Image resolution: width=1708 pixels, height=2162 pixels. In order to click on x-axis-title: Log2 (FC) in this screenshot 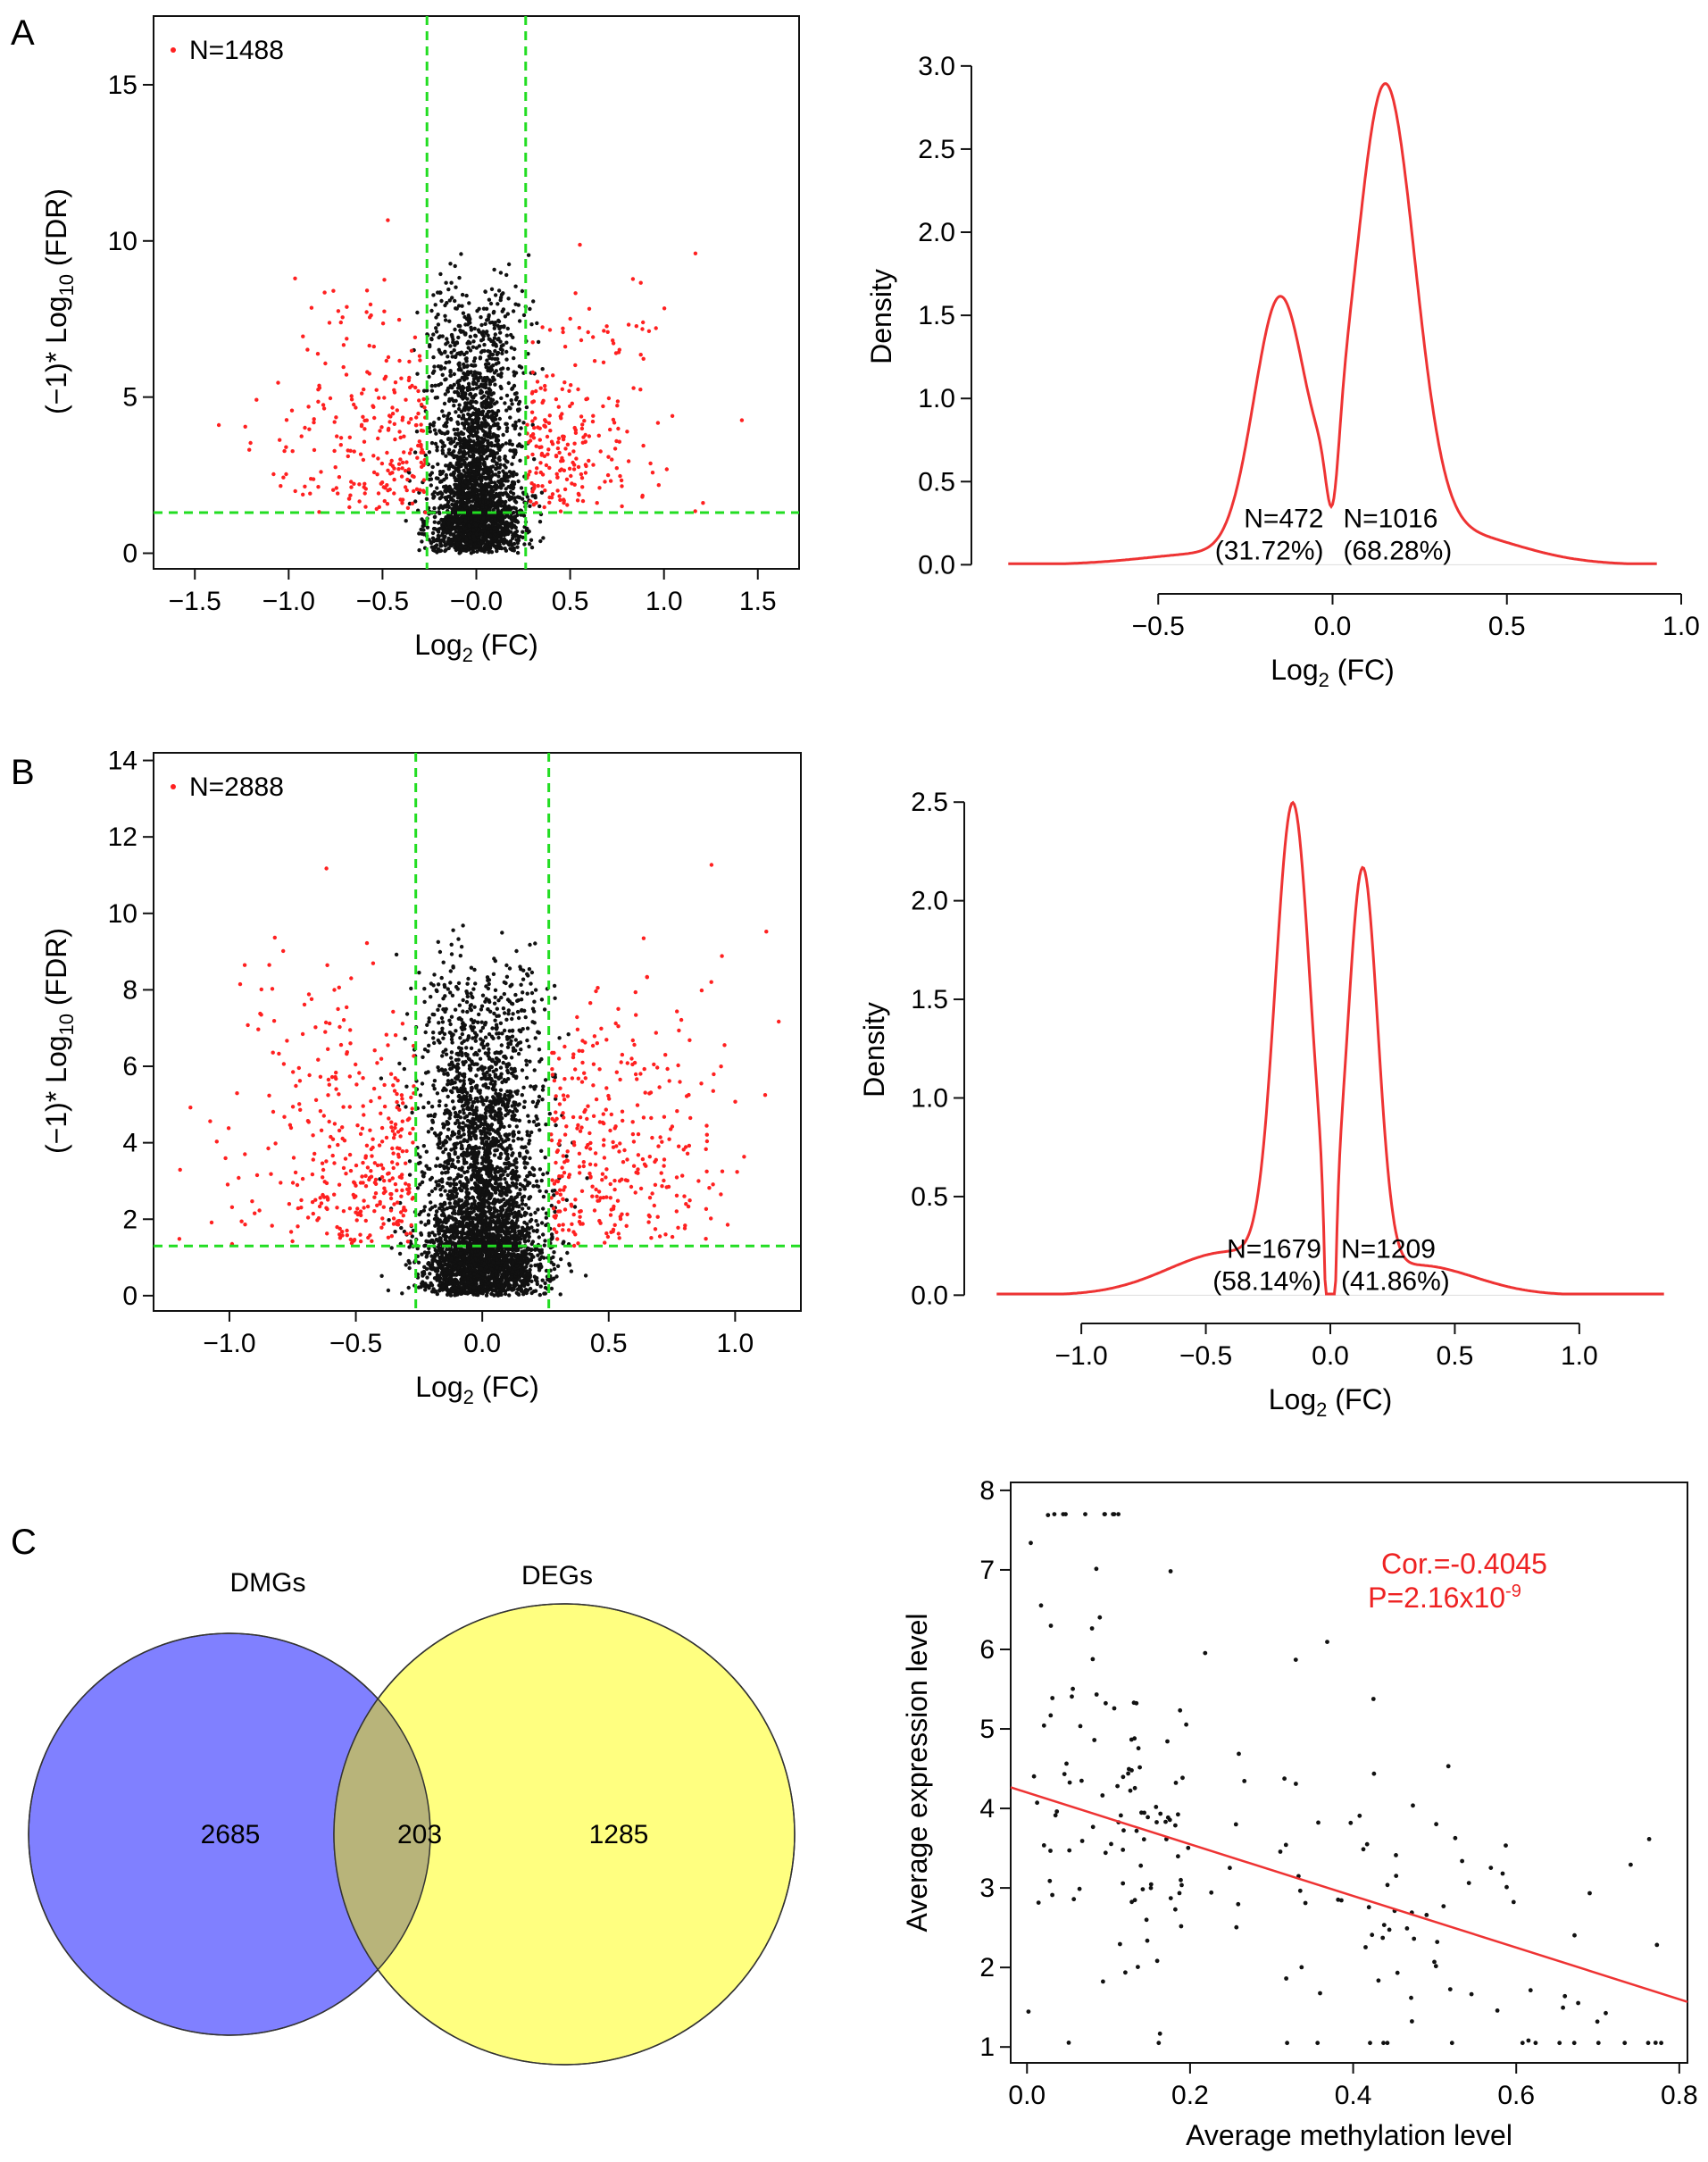, I will do `click(476, 648)`.